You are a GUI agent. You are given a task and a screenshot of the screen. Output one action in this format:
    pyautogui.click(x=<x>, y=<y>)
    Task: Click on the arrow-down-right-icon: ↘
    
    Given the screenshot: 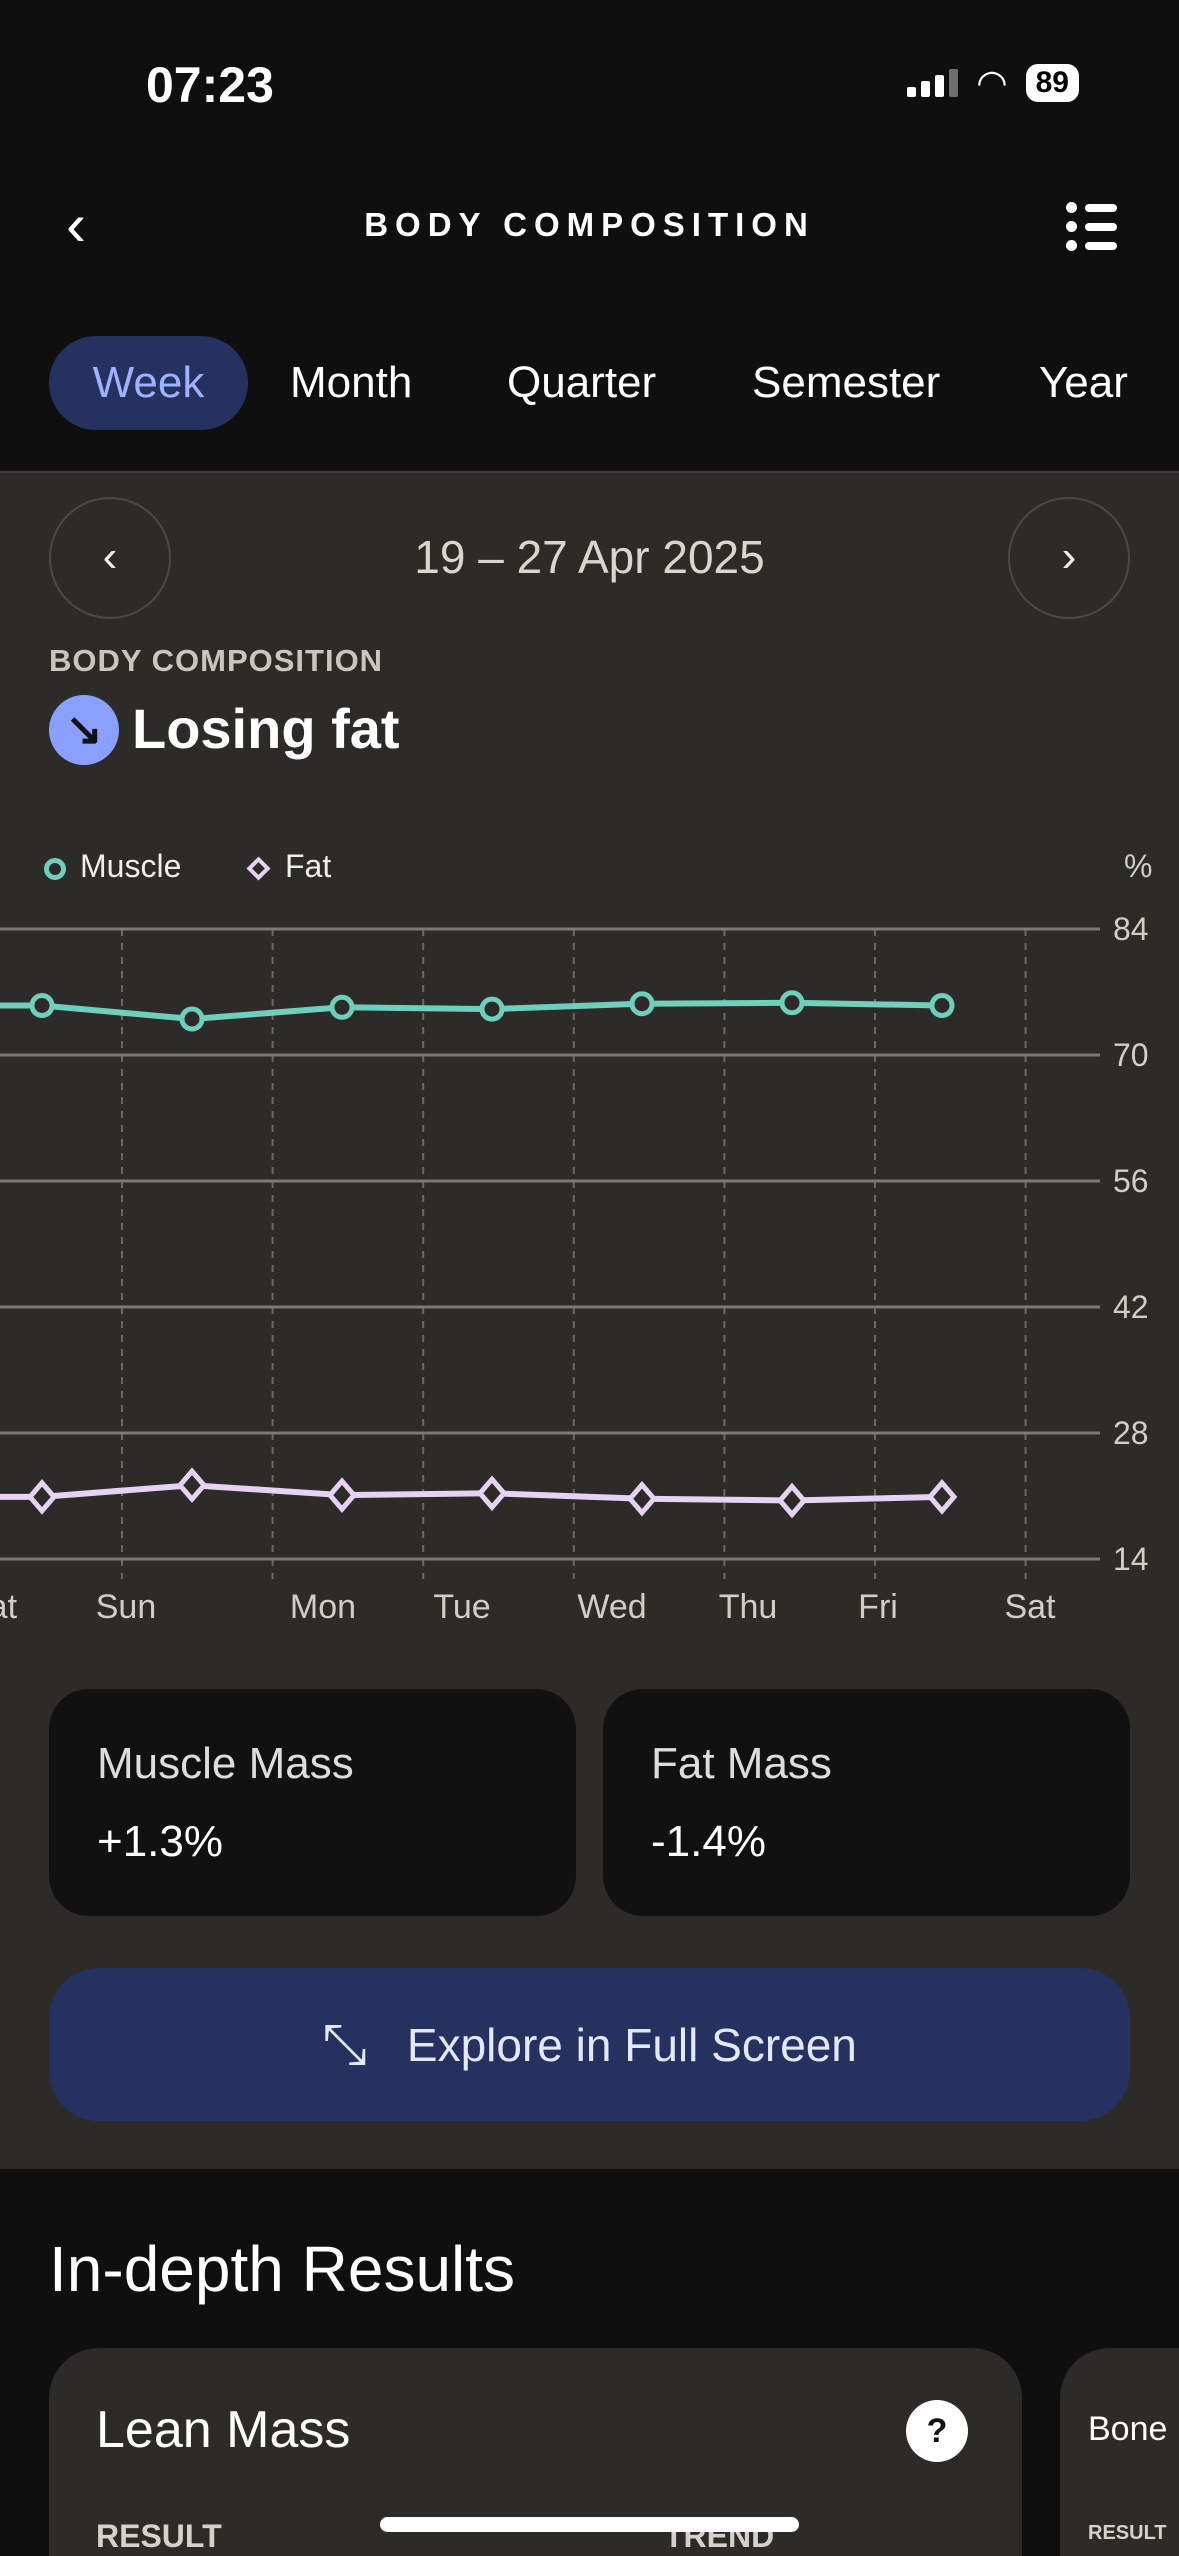 What is the action you would take?
    pyautogui.click(x=84, y=730)
    